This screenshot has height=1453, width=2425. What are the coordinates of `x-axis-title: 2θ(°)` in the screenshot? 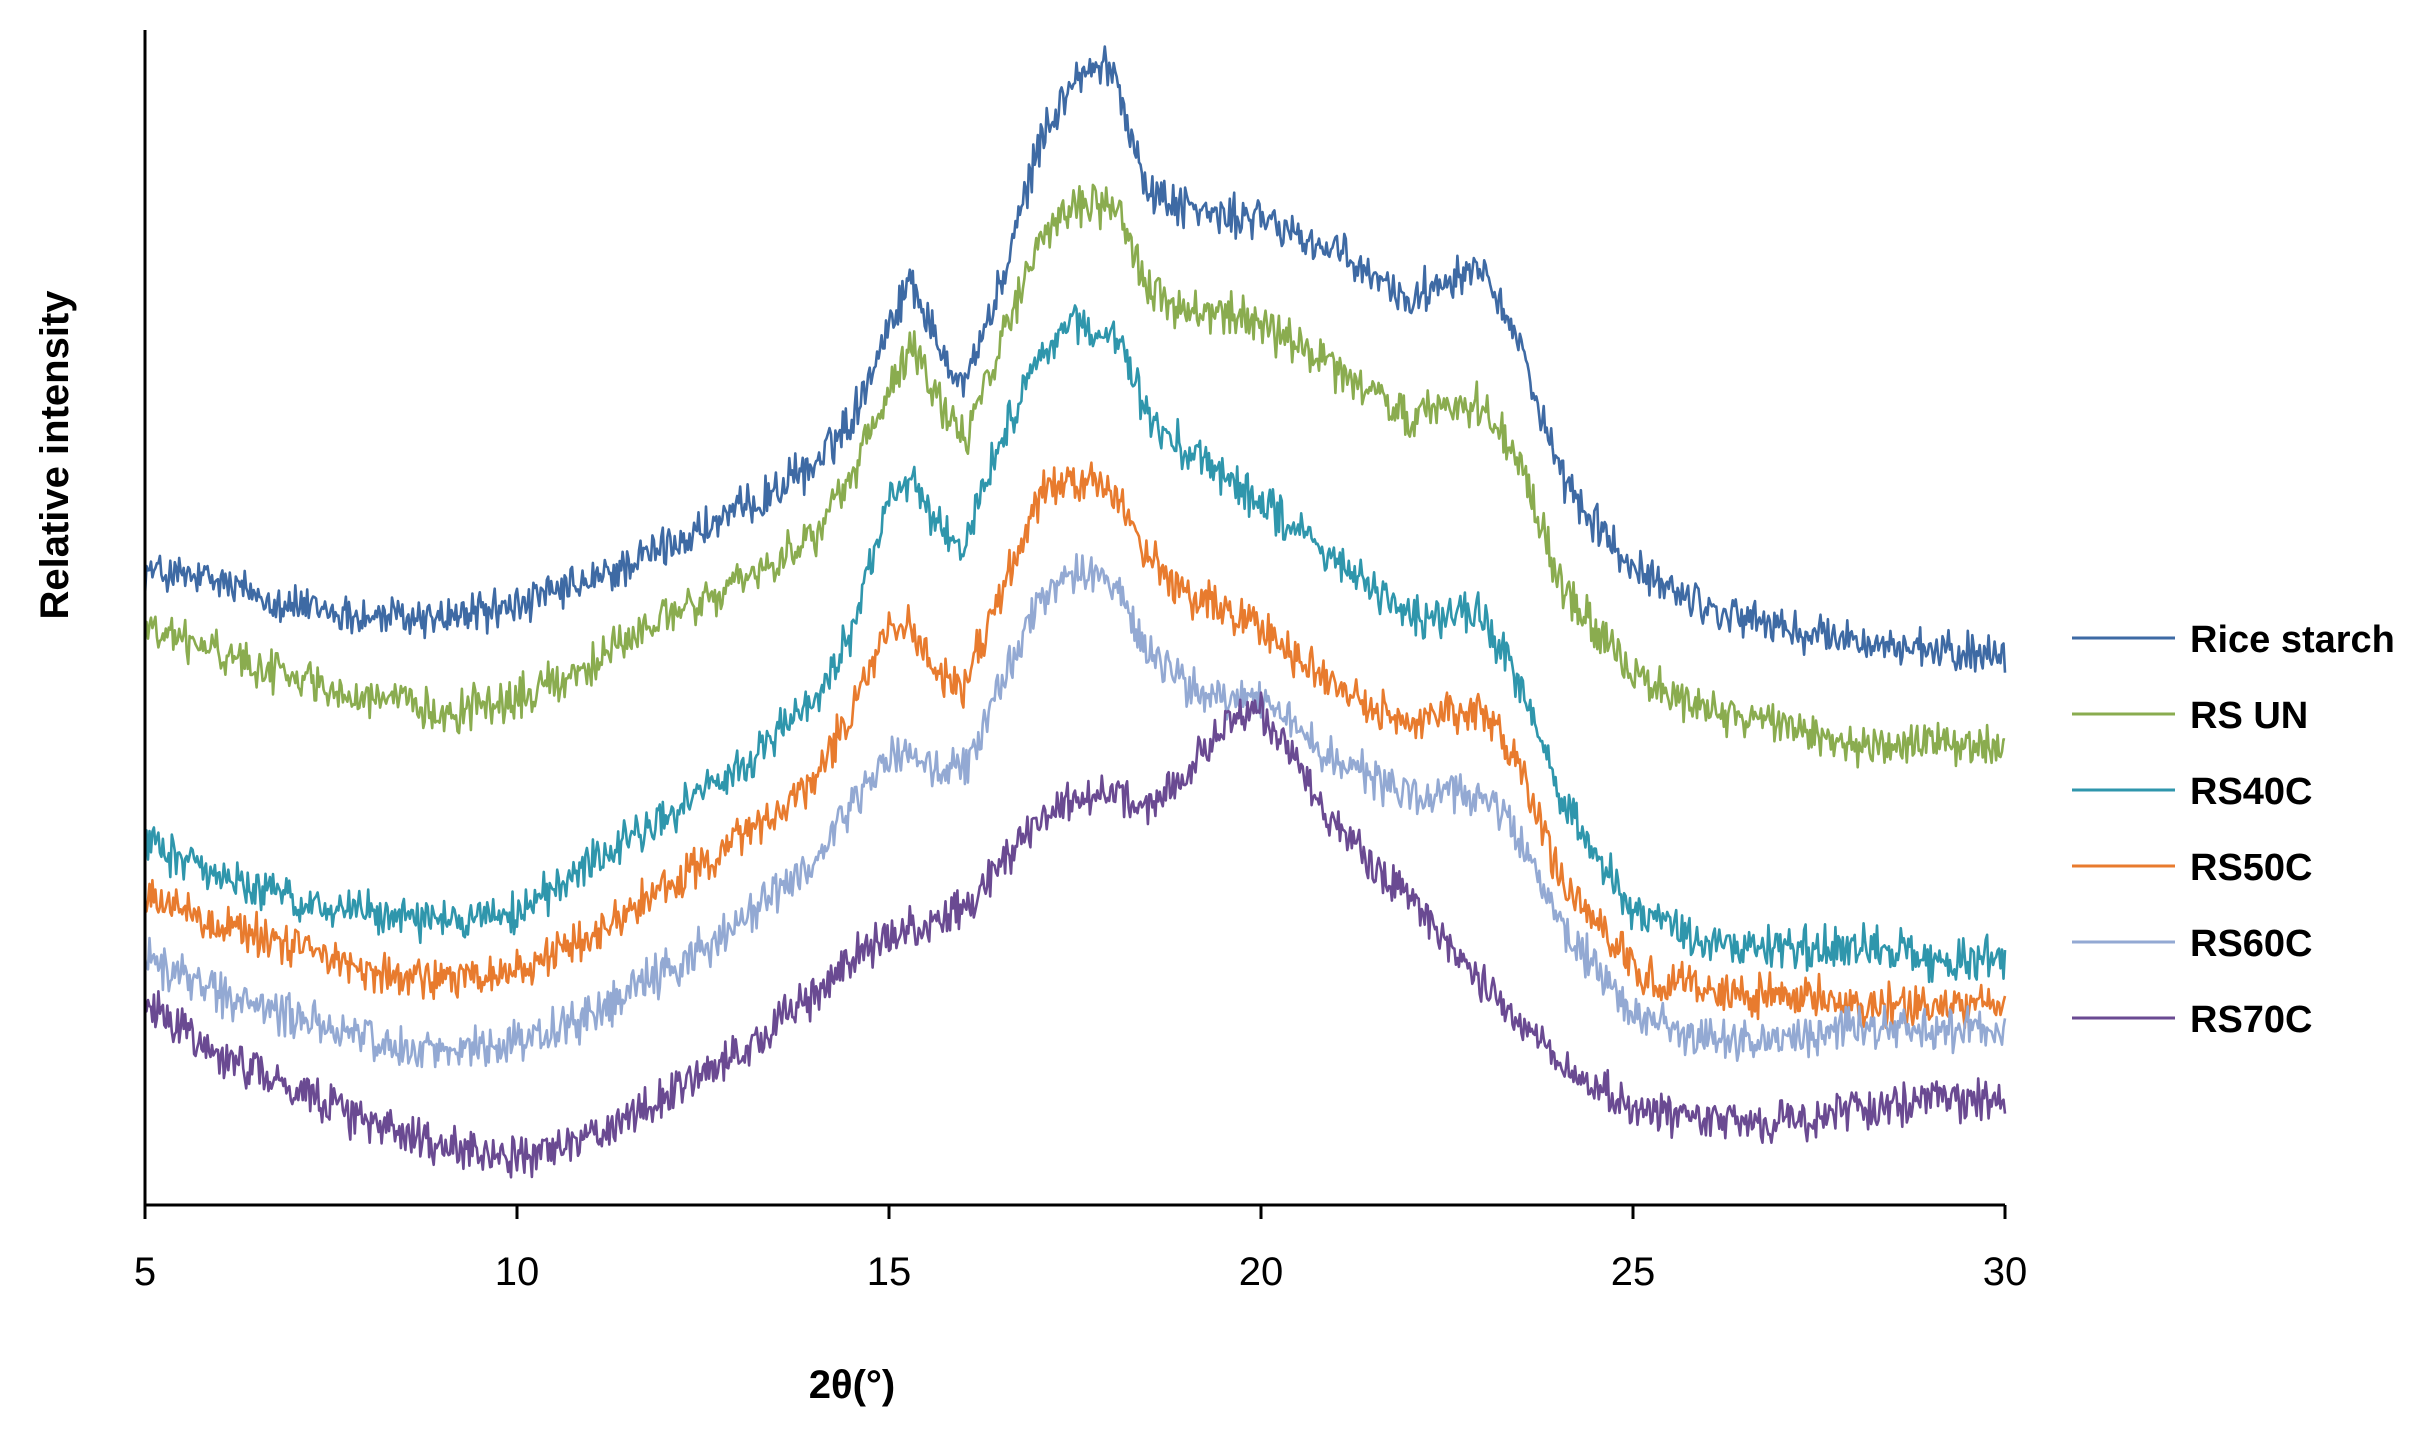 It's located at (852, 1385).